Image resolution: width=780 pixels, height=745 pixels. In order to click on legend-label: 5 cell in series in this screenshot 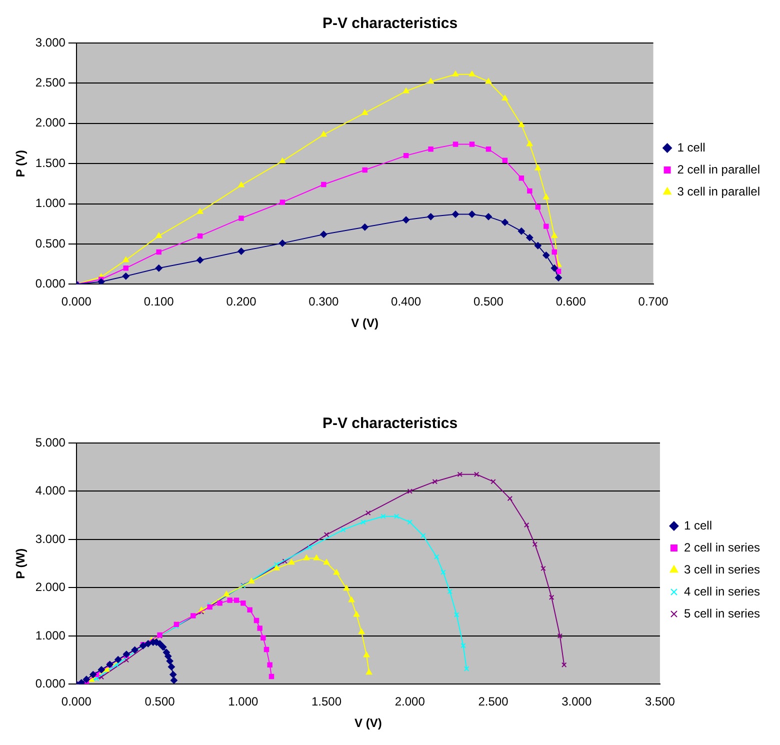, I will do `click(722, 613)`.